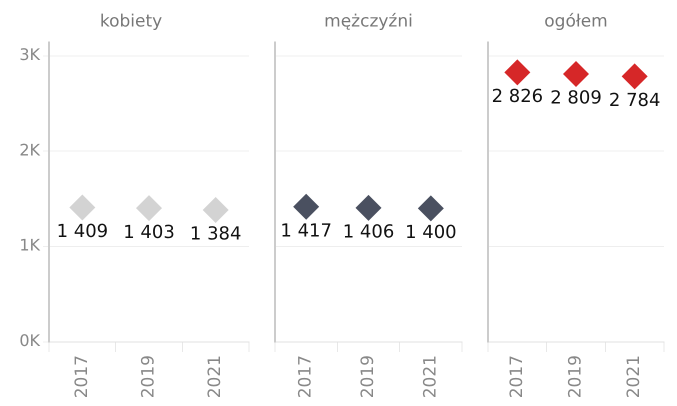  I want to click on data-label: 2 784, so click(634, 101).